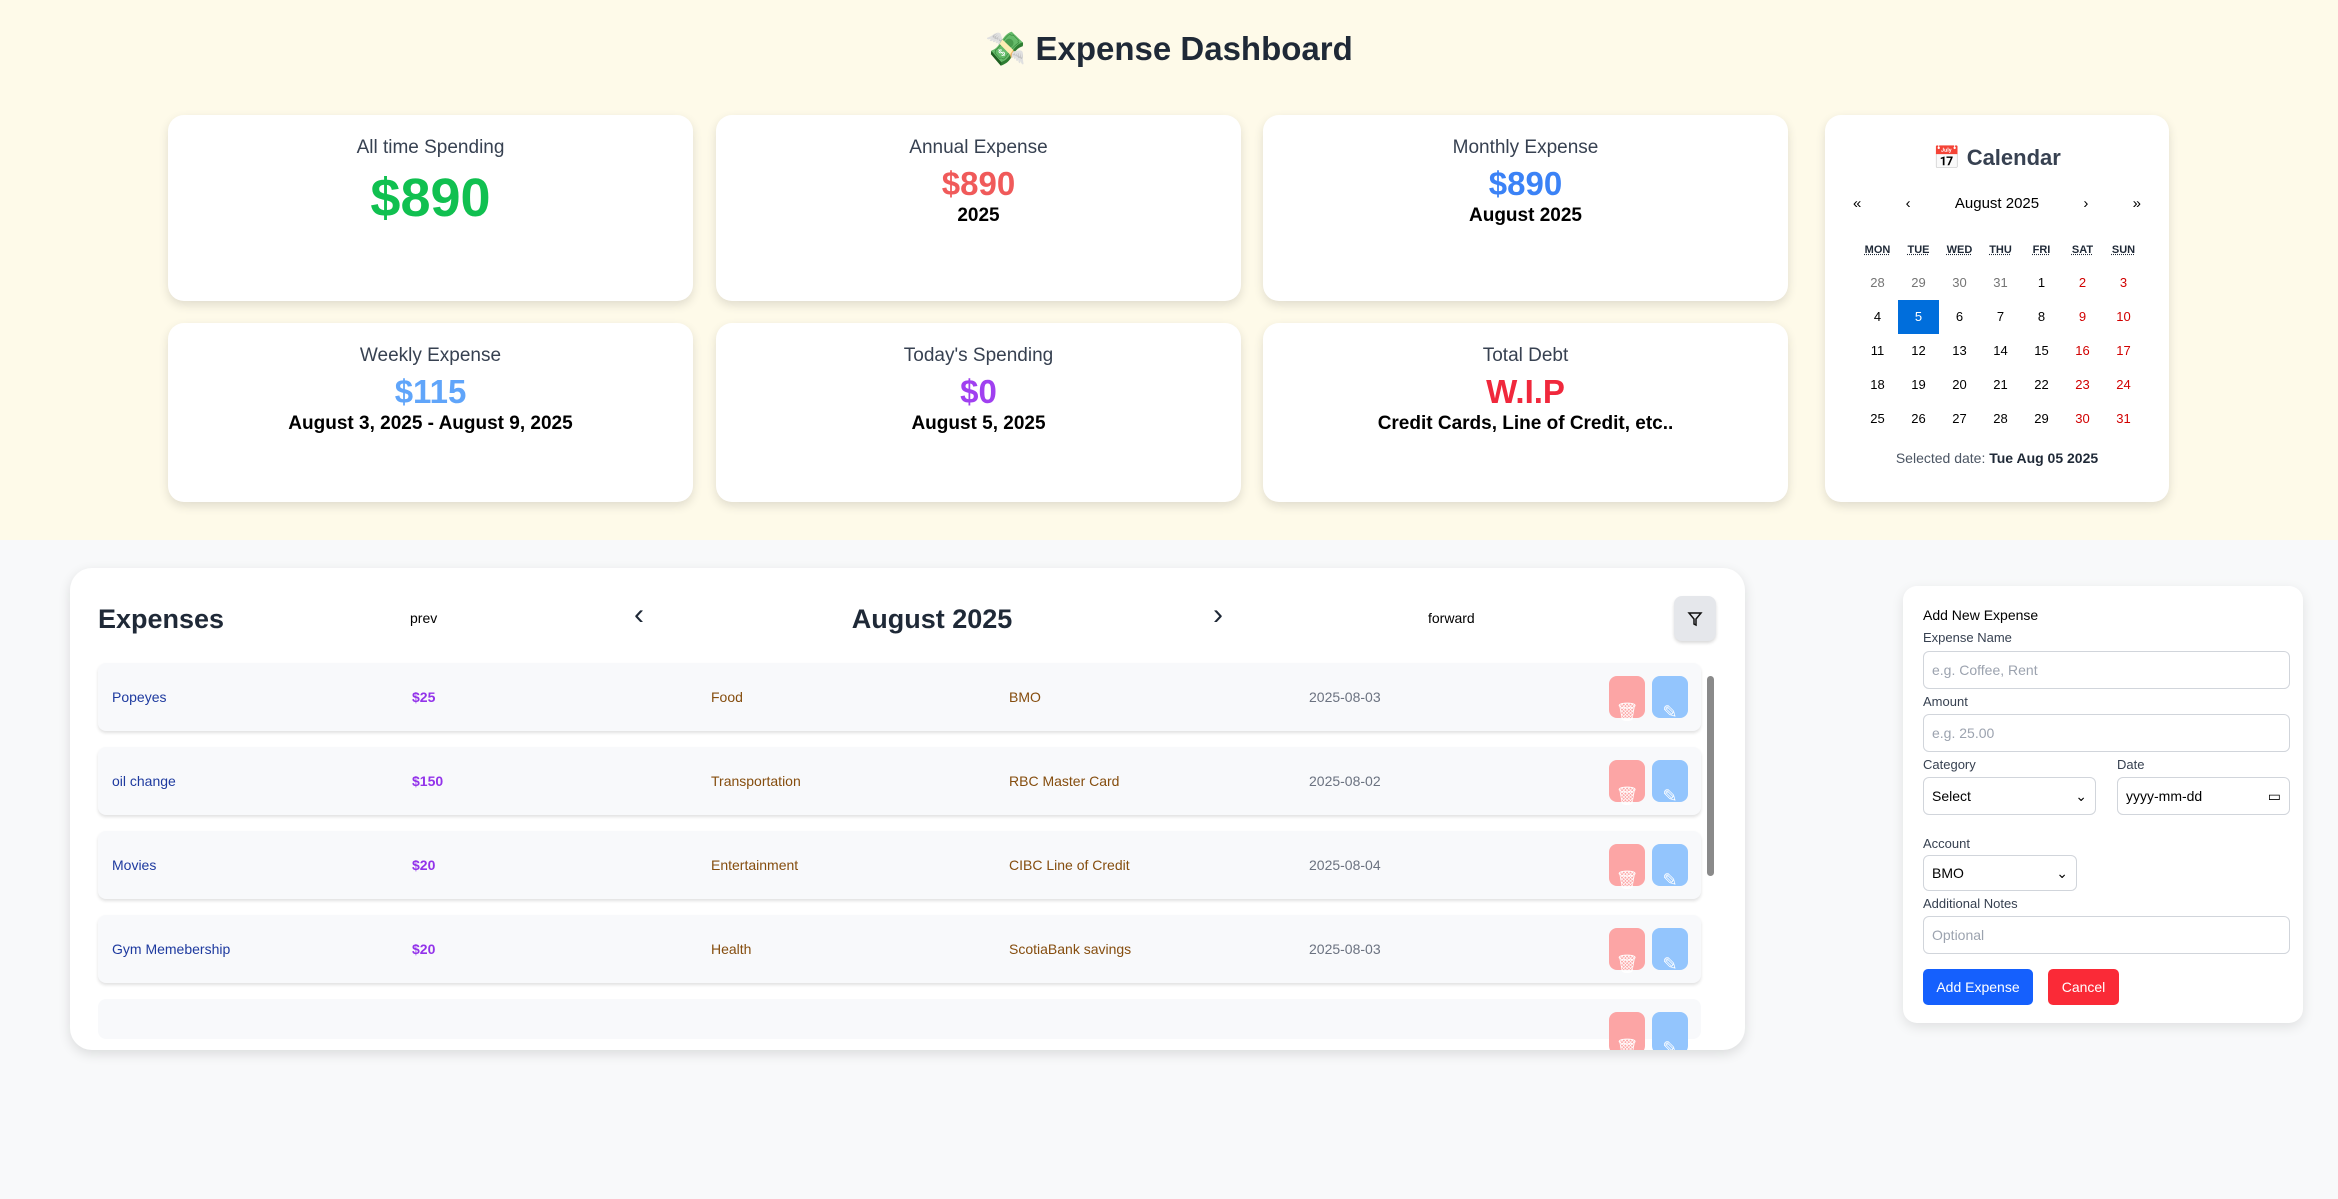 The height and width of the screenshot is (1199, 2338). What do you see at coordinates (2106, 670) in the screenshot?
I see `expense-name-input: e.g. Coffee, Rent` at bounding box center [2106, 670].